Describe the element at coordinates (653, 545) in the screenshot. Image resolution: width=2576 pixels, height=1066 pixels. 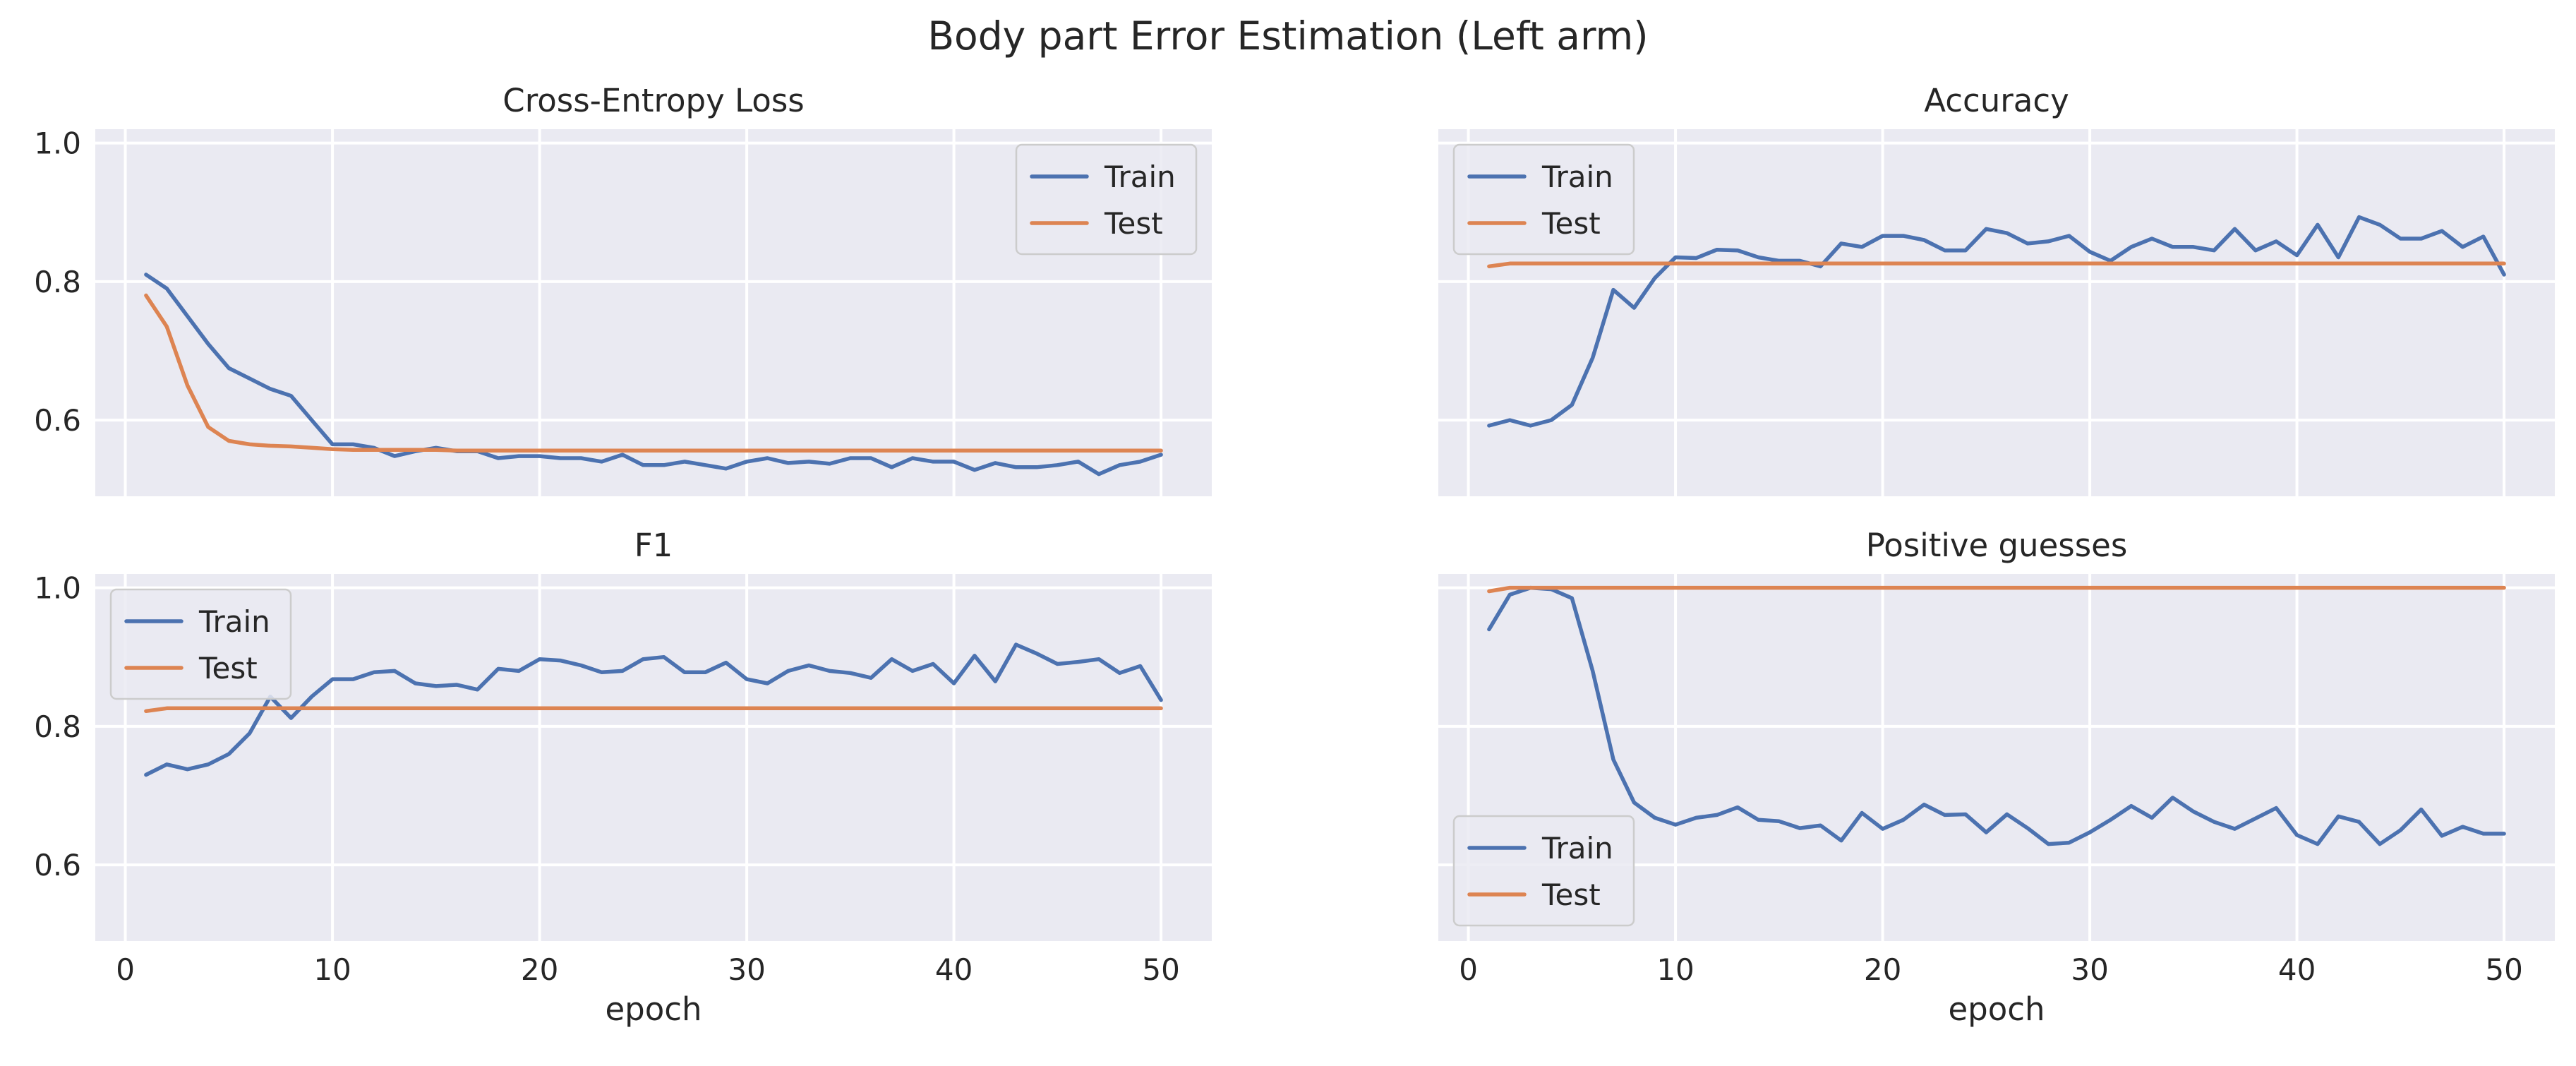
I see `panel-title: F1` at that location.